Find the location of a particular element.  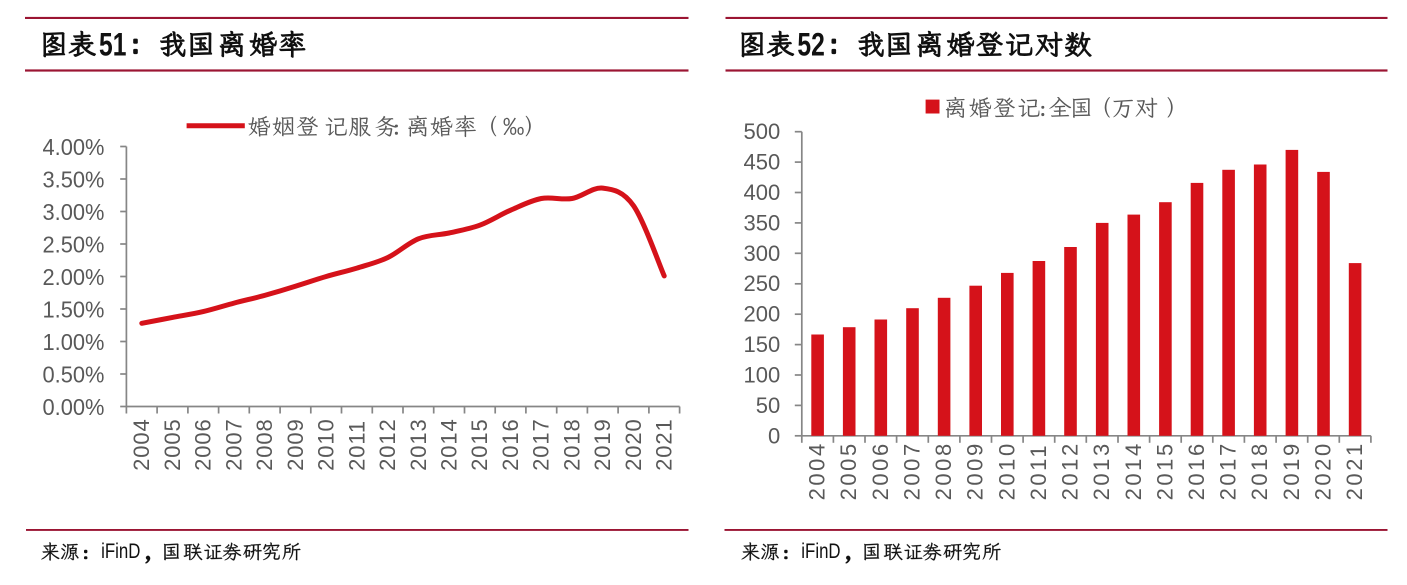

svg-text: 51 is located at coordinates (113, 45).